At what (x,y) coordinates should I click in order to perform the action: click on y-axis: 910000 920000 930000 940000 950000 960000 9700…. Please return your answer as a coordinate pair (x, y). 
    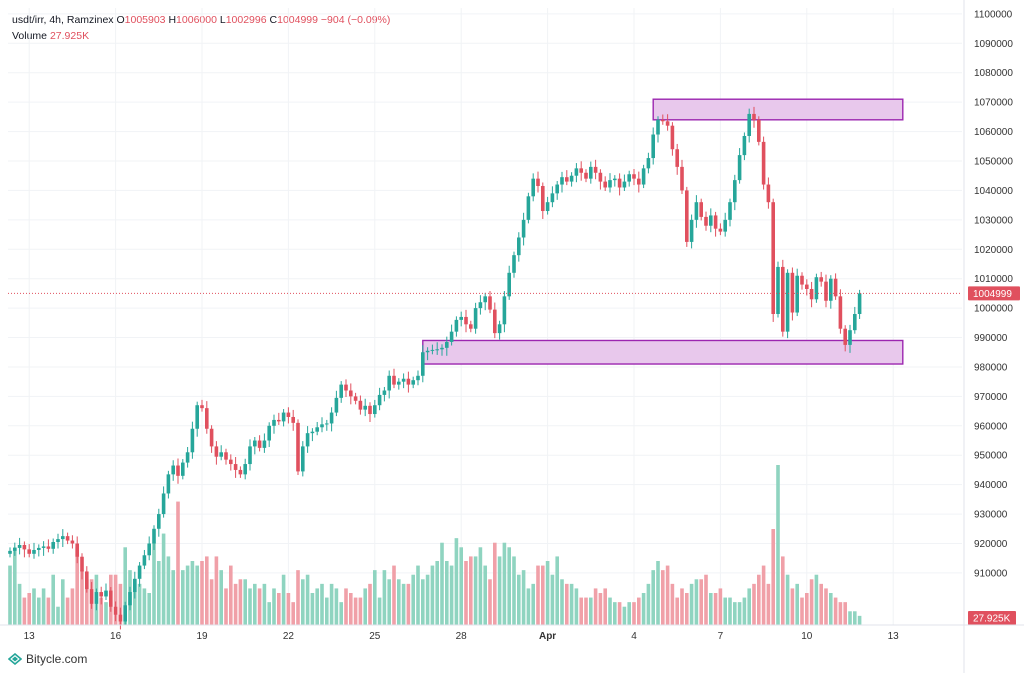
    Looking at the image, I should click on (991, 336).